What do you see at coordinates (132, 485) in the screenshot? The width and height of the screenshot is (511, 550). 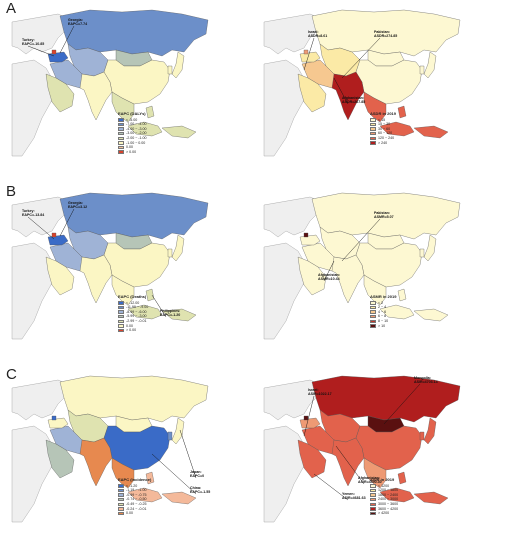 I see `legend-label: < -1.20` at bounding box center [132, 485].